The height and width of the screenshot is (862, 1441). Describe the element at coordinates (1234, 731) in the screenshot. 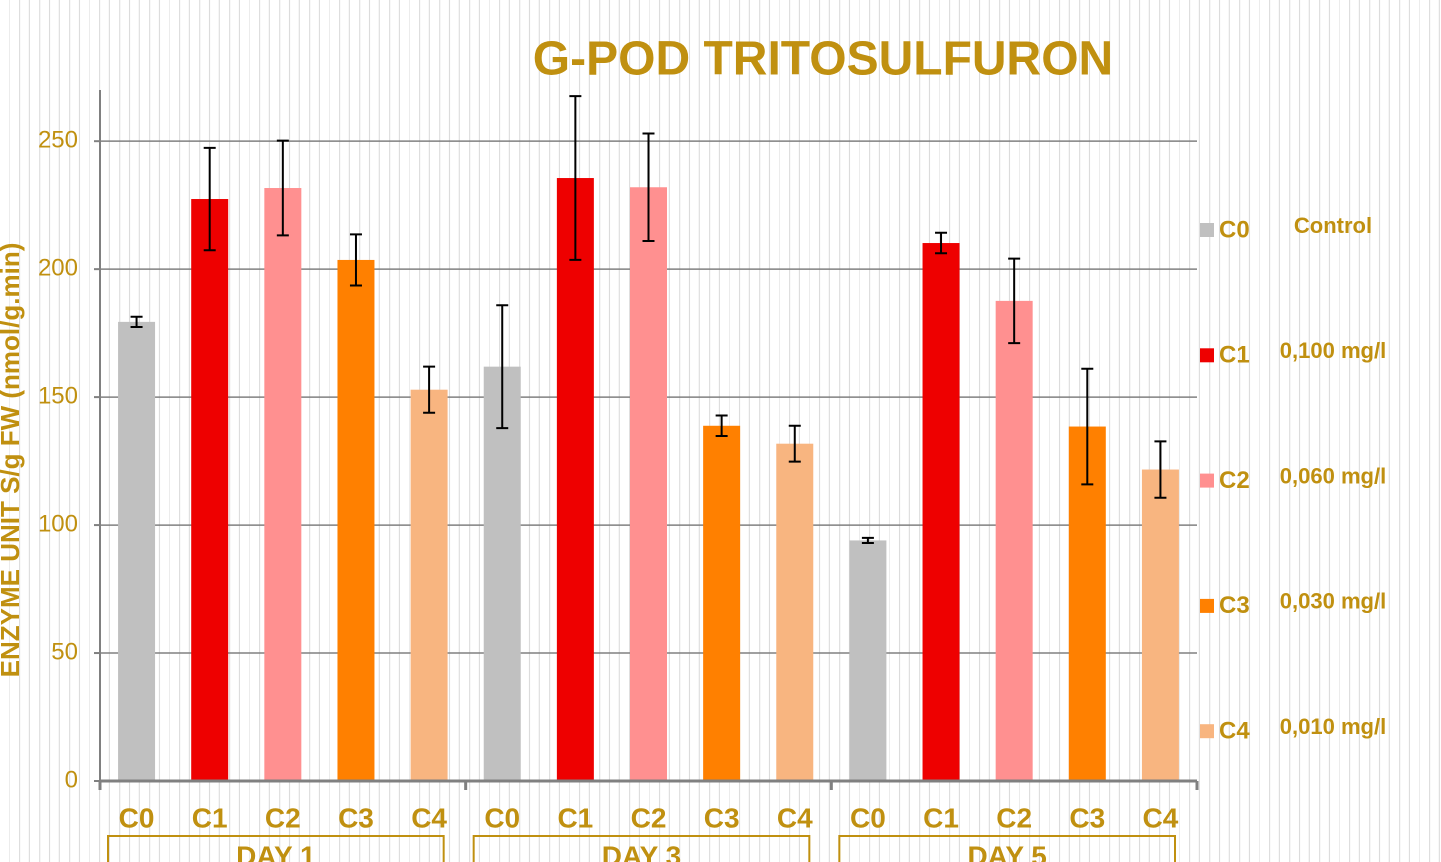

I see `legend-label: C4` at that location.